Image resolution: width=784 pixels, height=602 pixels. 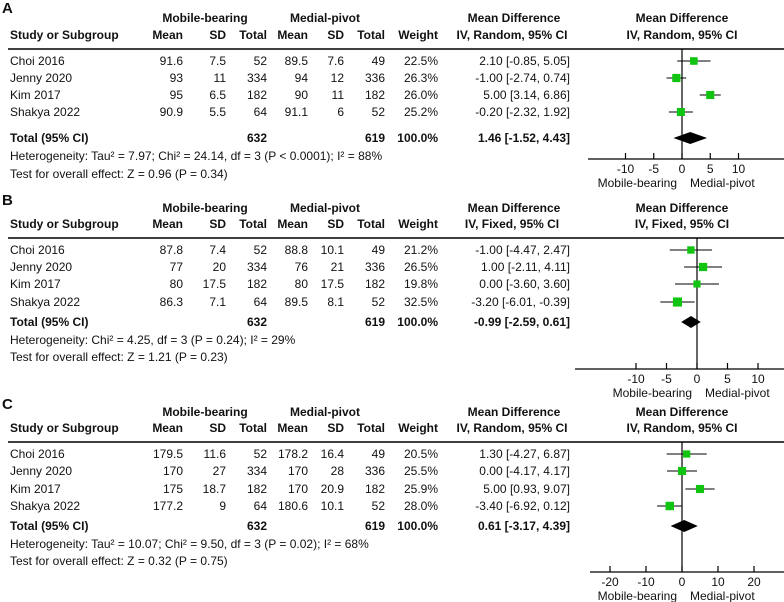 What do you see at coordinates (522, 250) in the screenshot?
I see `ci-text: -1.00 [-4.47, 2.47]` at bounding box center [522, 250].